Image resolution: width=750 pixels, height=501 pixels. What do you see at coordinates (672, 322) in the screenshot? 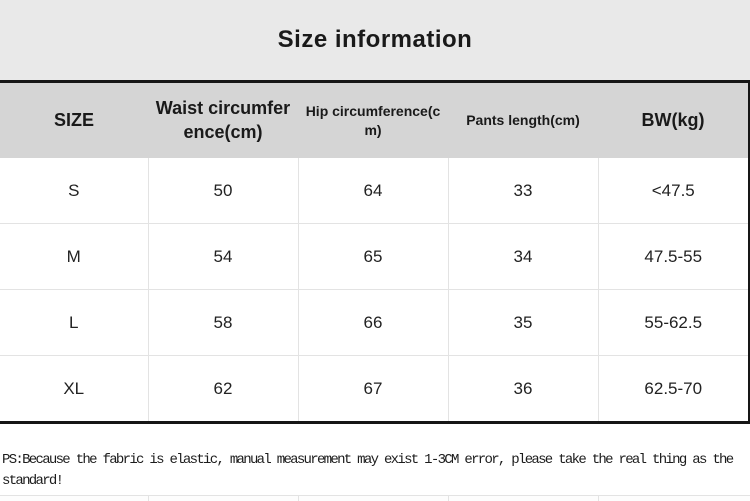
I see `cell-bw: 55-62.5` at bounding box center [672, 322].